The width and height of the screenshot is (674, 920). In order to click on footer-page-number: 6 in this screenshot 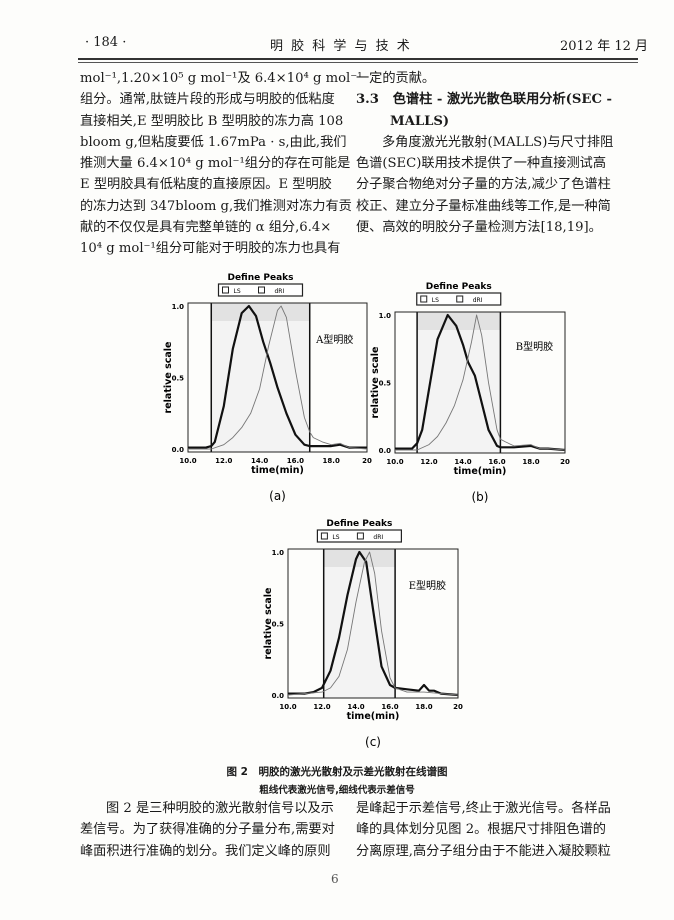, I will do `click(335, 879)`.